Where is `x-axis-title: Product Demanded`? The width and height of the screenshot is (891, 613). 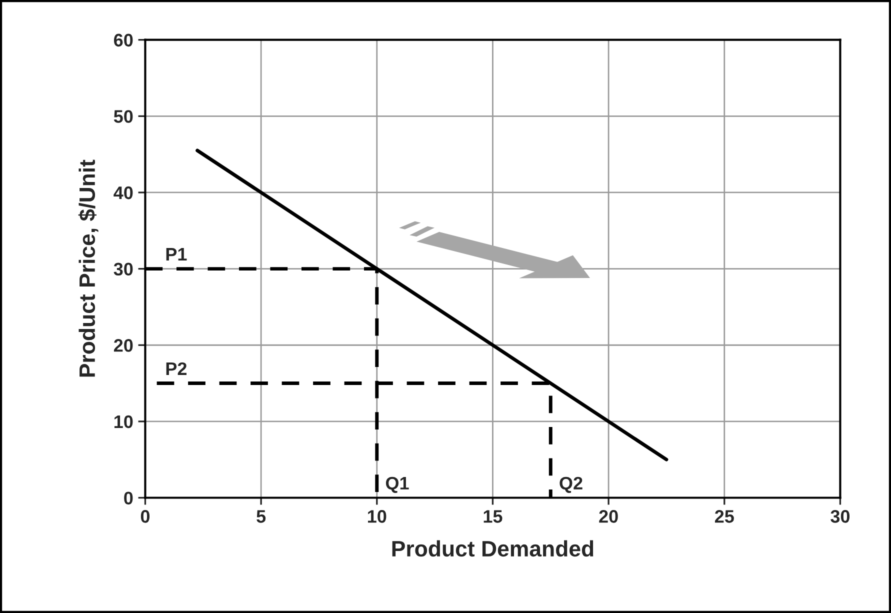
x-axis-title: Product Demanded is located at coordinates (493, 548).